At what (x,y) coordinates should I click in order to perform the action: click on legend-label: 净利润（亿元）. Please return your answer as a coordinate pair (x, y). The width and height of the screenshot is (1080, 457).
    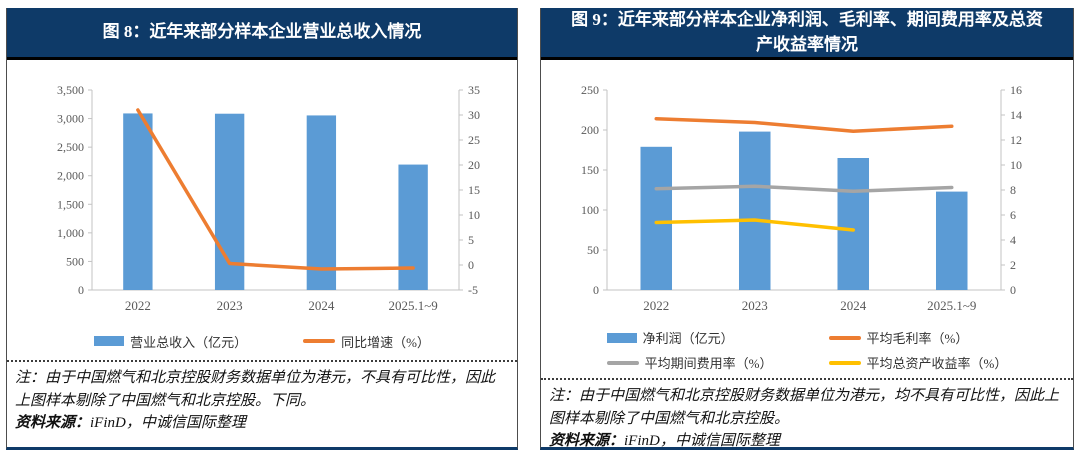
    Looking at the image, I should click on (688, 338).